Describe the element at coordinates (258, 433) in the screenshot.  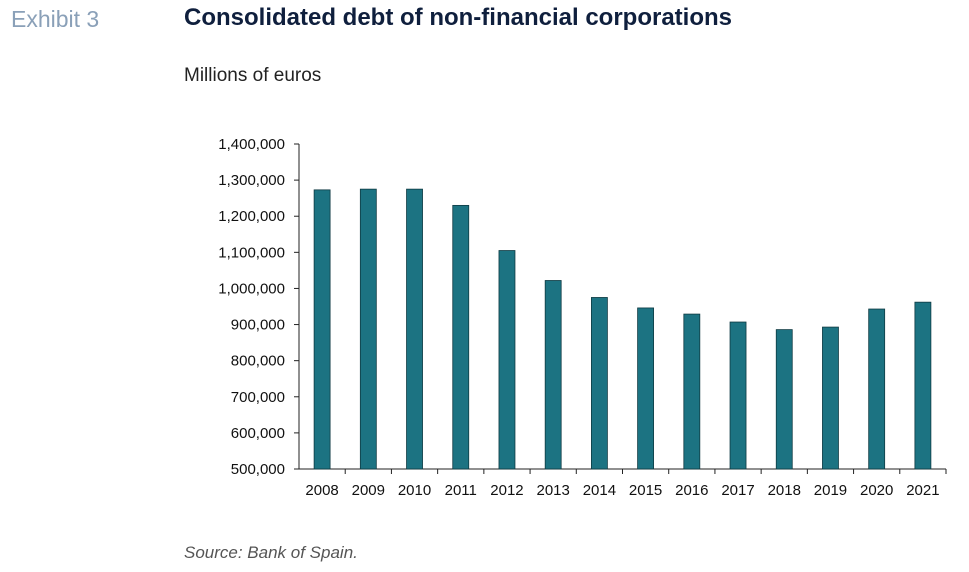
I see `y-tick-label: 600,000` at that location.